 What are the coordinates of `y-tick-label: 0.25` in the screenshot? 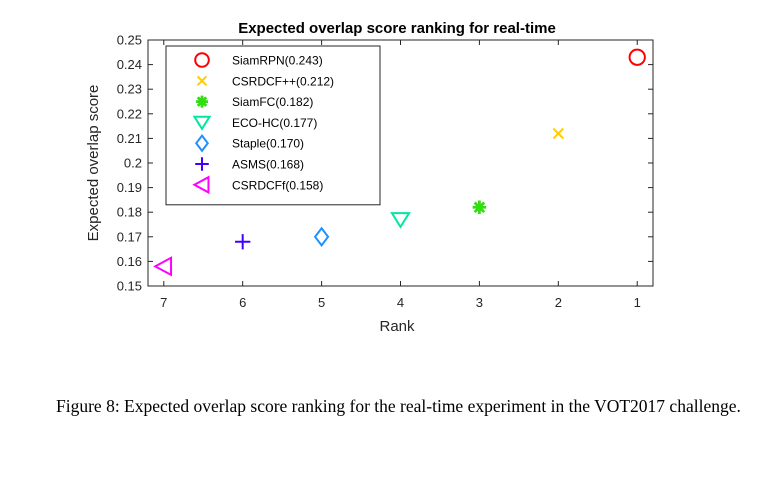 It's located at (129, 40).